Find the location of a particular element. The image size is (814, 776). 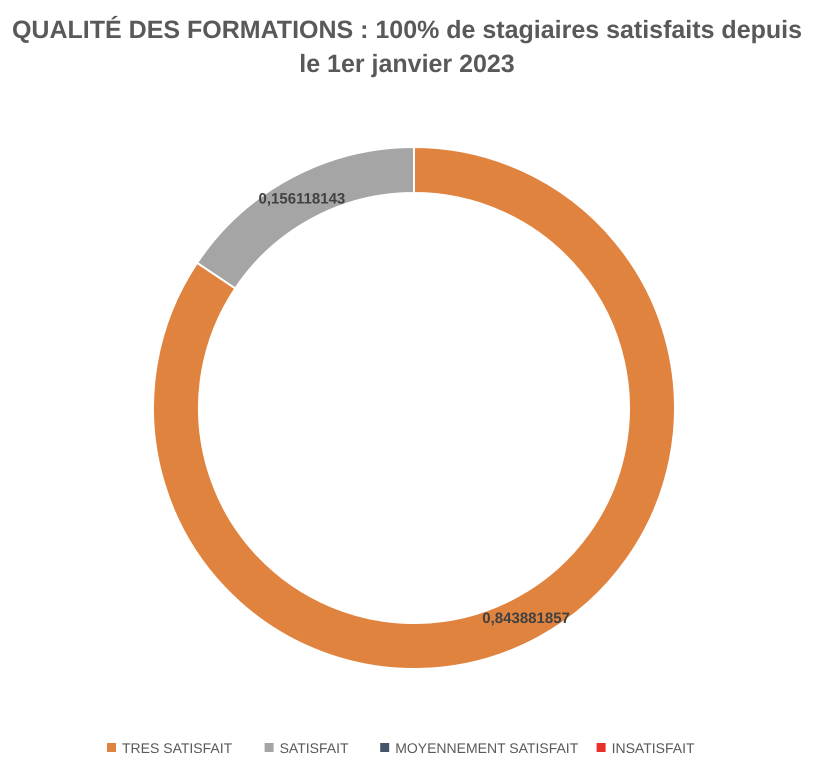

legend-label: TRES SATISFAIT is located at coordinates (177, 748).